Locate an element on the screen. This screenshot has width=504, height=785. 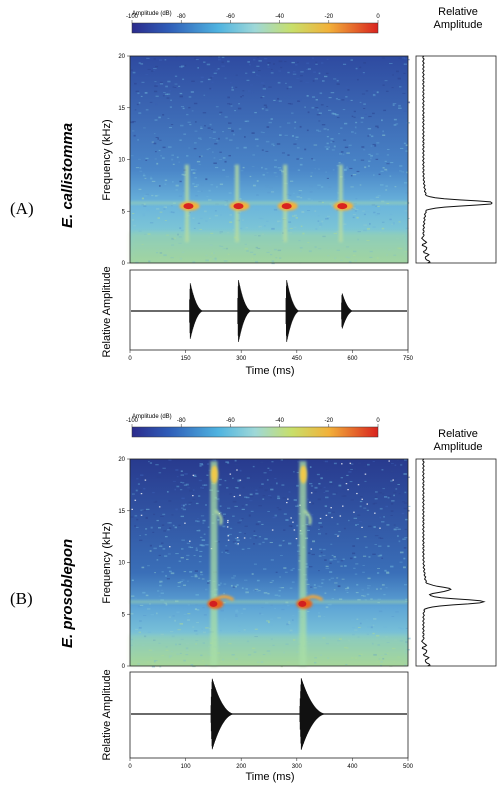
spectrogram-a is located at coordinates (270, 160).